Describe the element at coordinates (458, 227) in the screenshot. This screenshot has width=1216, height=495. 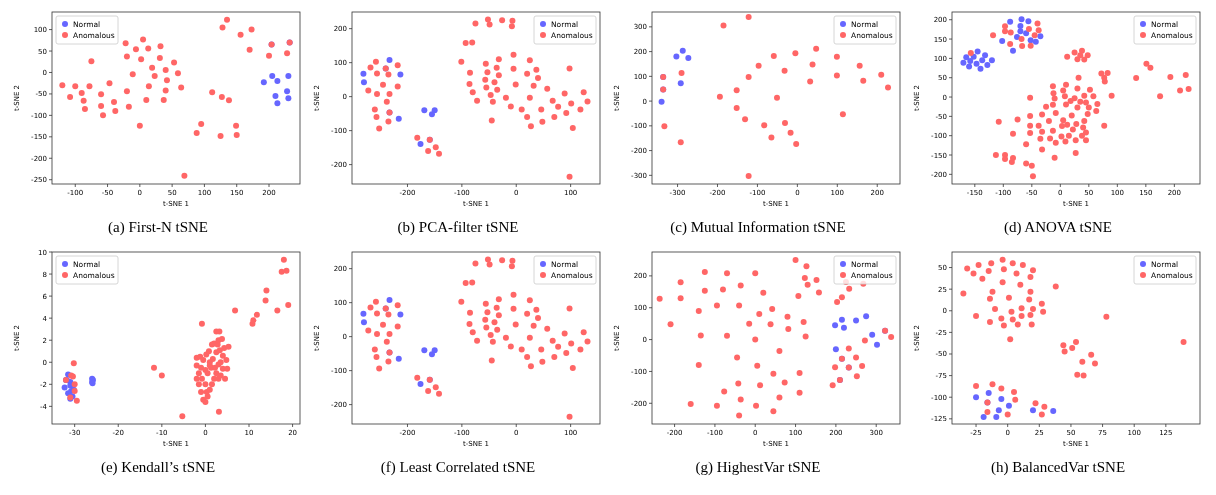
I see `text: (b) PCA-filter tSNE` at that location.